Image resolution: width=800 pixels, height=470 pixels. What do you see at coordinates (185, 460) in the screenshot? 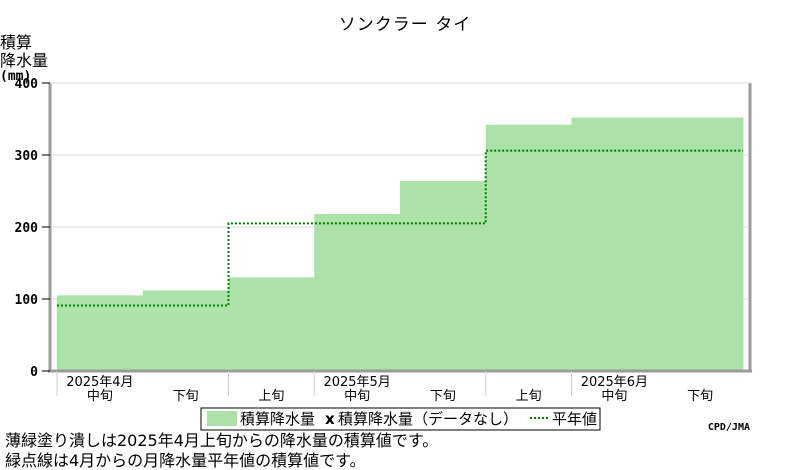
I see `note-line-2: 緑点線は4月からの月降水量平年値の積算値です。` at bounding box center [185, 460].